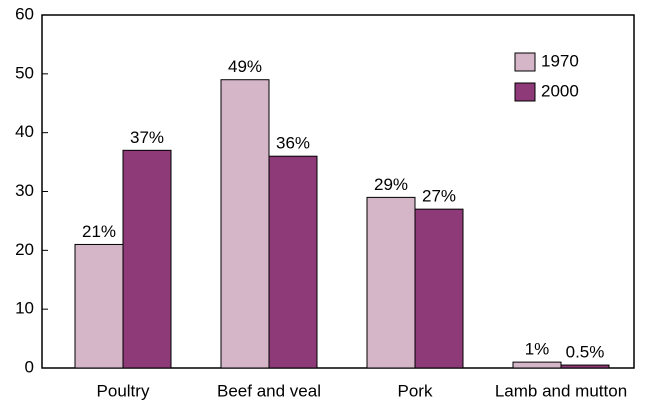 The image size is (652, 410). What do you see at coordinates (439, 196) in the screenshot?
I see `value-label: 27%` at bounding box center [439, 196].